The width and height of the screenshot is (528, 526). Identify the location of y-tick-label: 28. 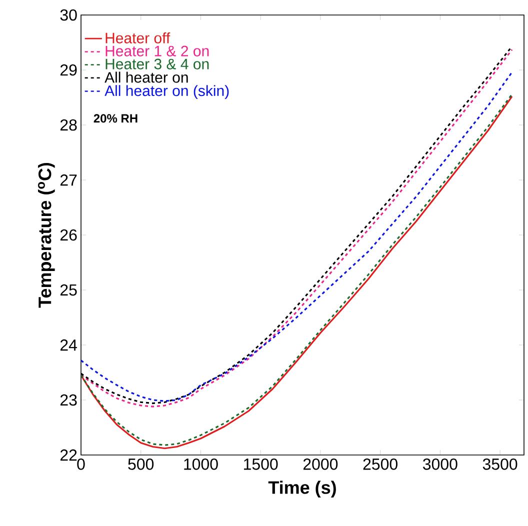
(68, 125).